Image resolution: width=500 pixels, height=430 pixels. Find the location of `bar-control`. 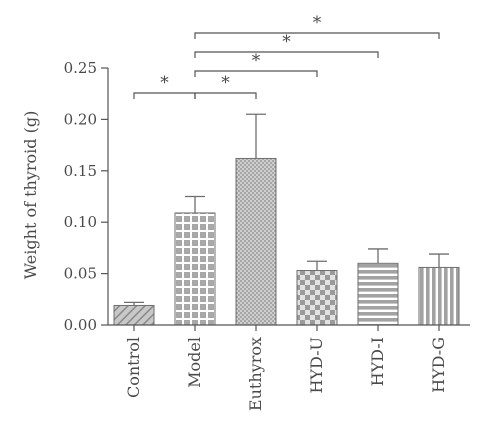

bar-control is located at coordinates (134, 315).